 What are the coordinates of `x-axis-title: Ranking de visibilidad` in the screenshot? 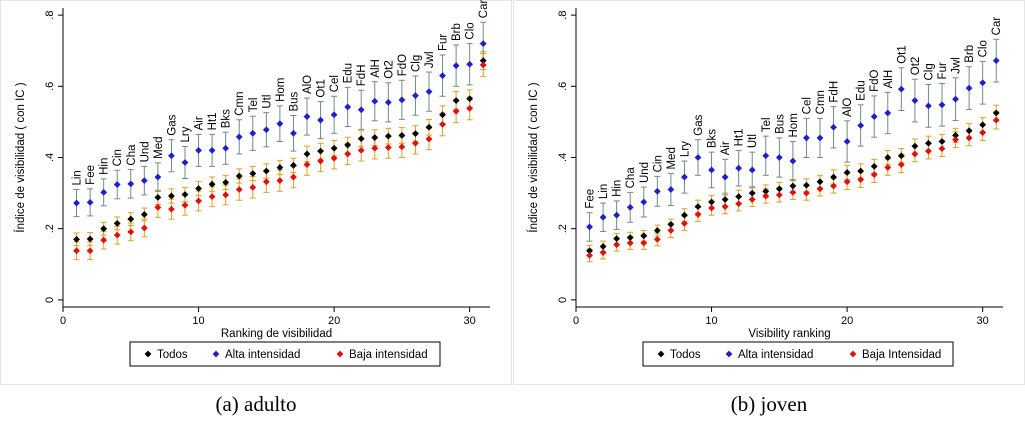 It's located at (276, 334).